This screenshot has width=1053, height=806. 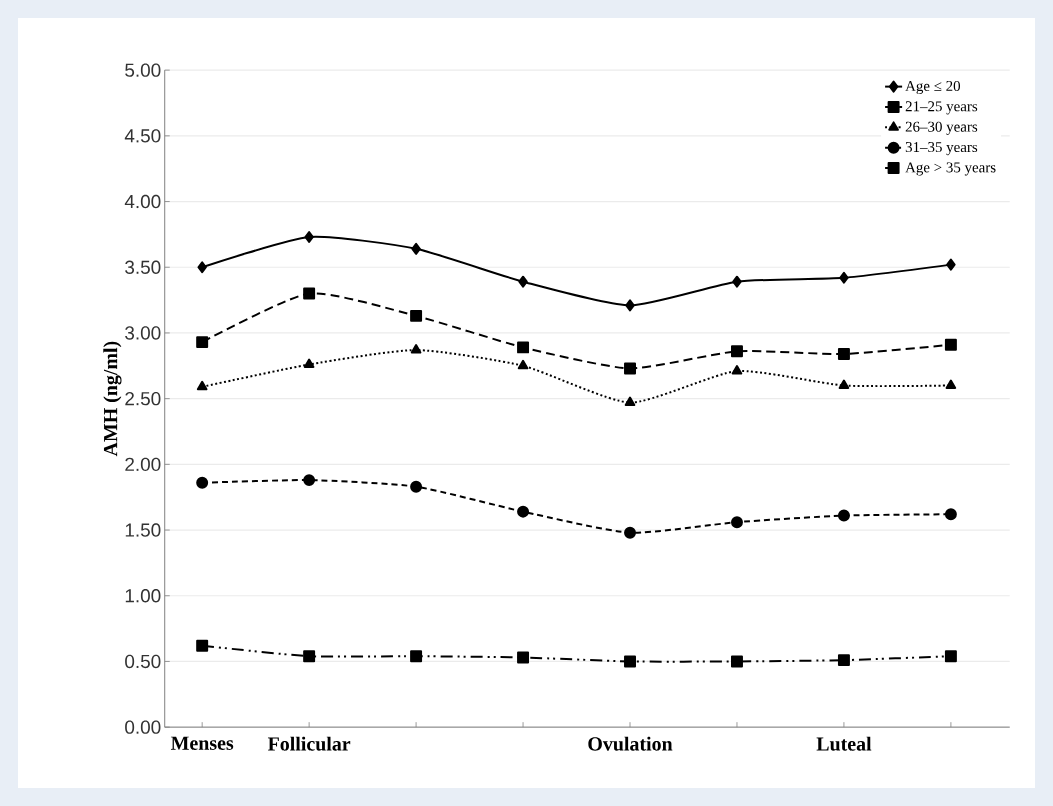 What do you see at coordinates (844, 743) in the screenshot?
I see `x-tick-label: Luteal` at bounding box center [844, 743].